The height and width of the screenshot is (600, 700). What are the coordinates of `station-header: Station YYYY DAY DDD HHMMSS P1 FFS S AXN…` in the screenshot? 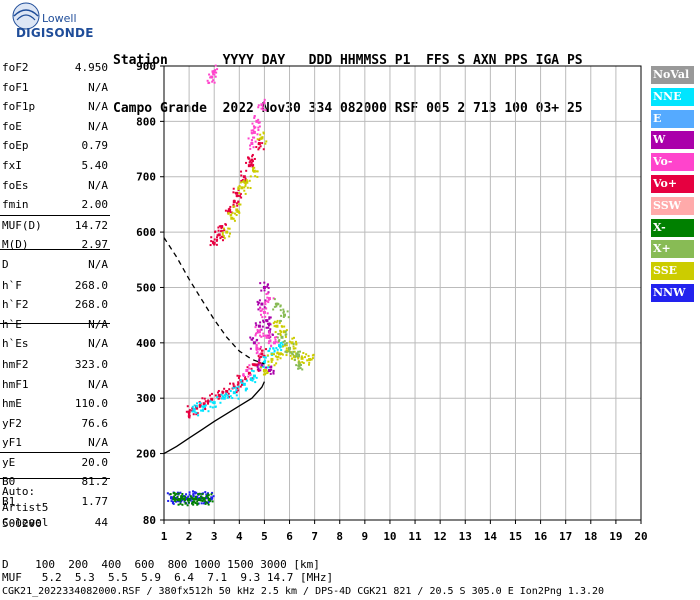 It's located at (348, 77).